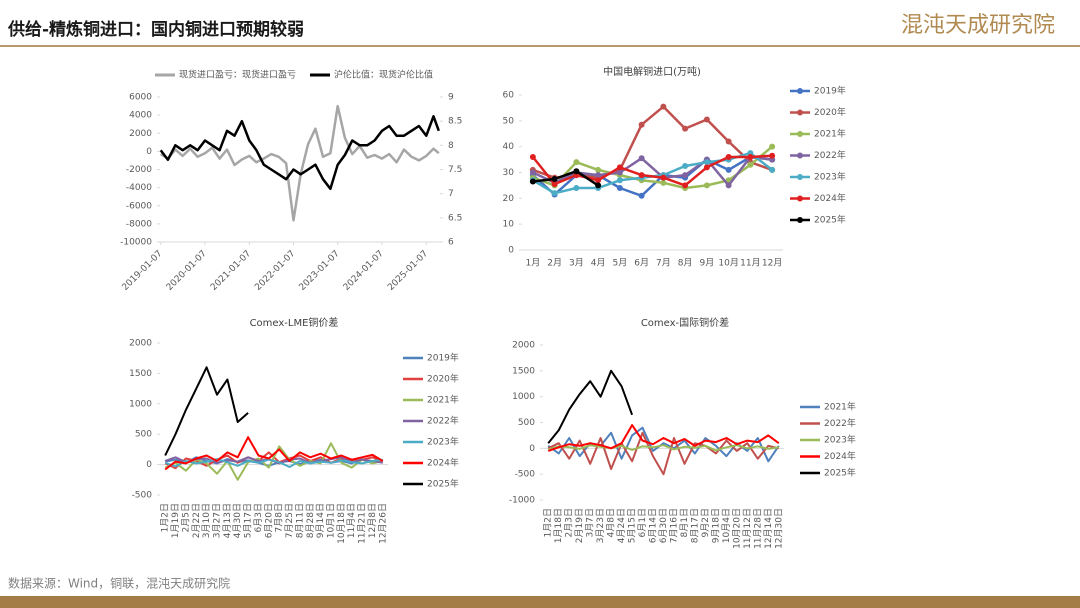 Image resolution: width=1080 pixels, height=608 pixels. What do you see at coordinates (768, 528) in the screenshot?
I see `x-tick-label: 12月14日` at bounding box center [768, 528].